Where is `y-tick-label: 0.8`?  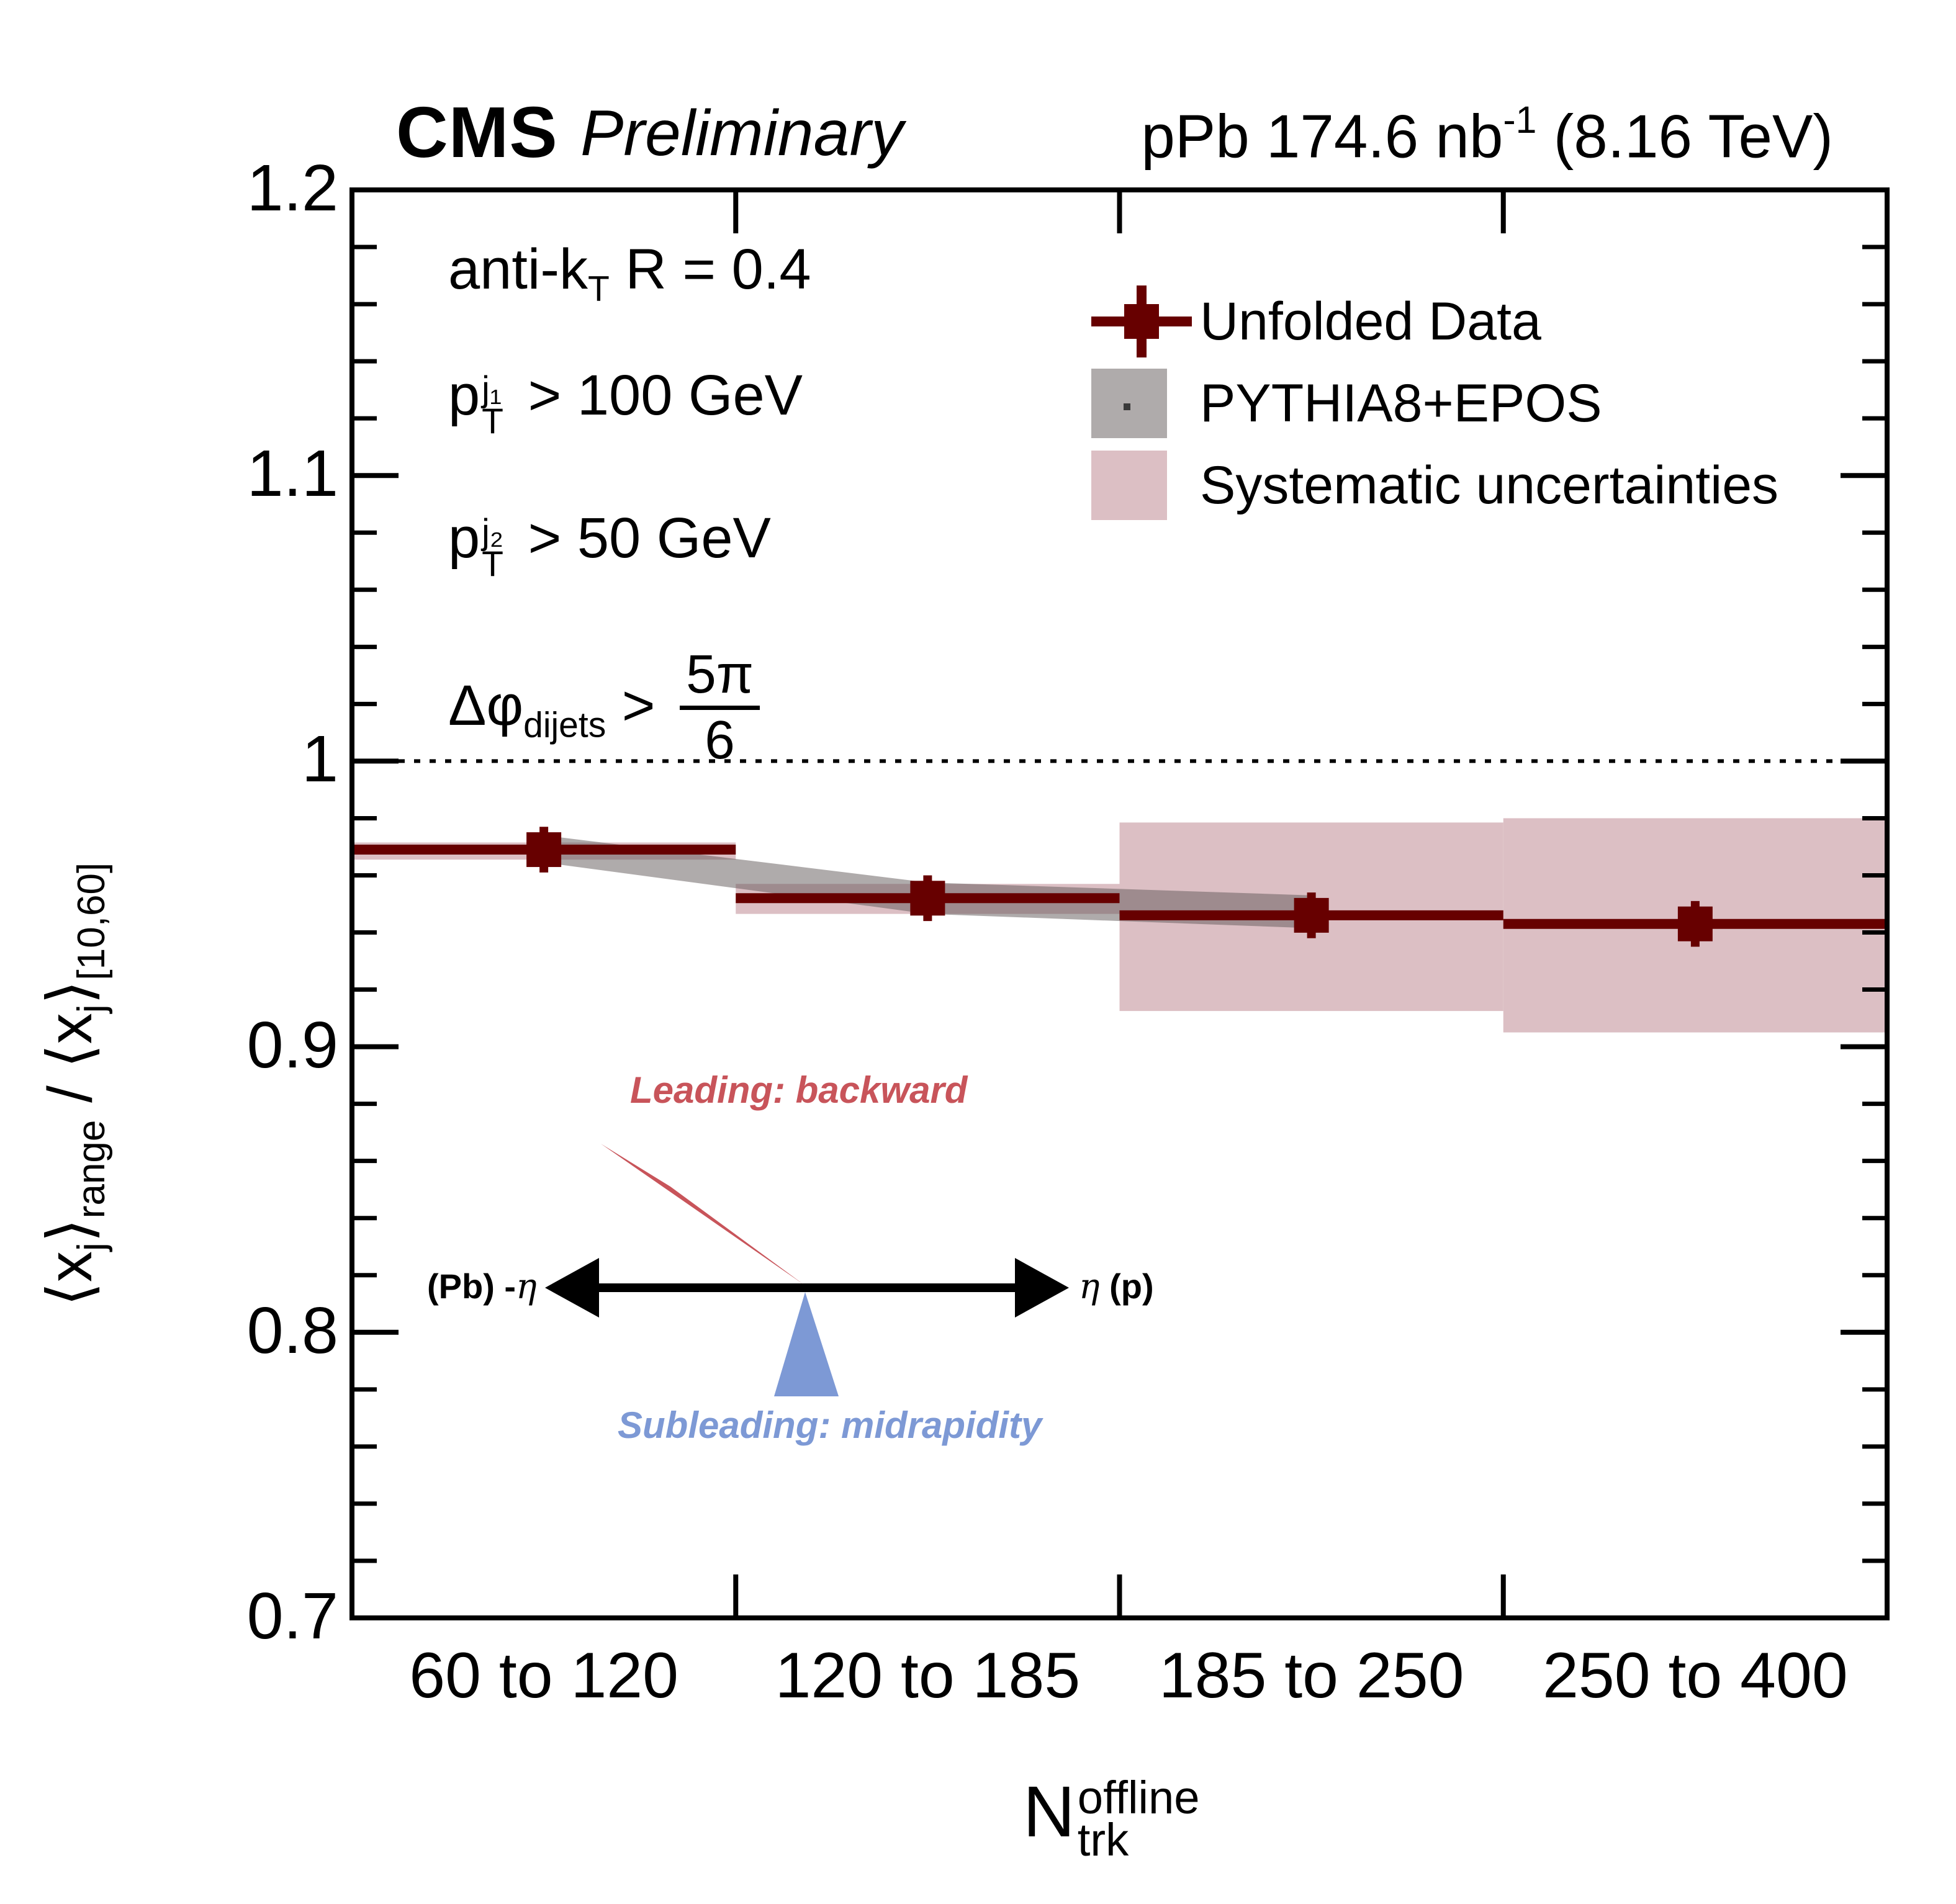
y-tick-label: 0.8 is located at coordinates (292, 1330).